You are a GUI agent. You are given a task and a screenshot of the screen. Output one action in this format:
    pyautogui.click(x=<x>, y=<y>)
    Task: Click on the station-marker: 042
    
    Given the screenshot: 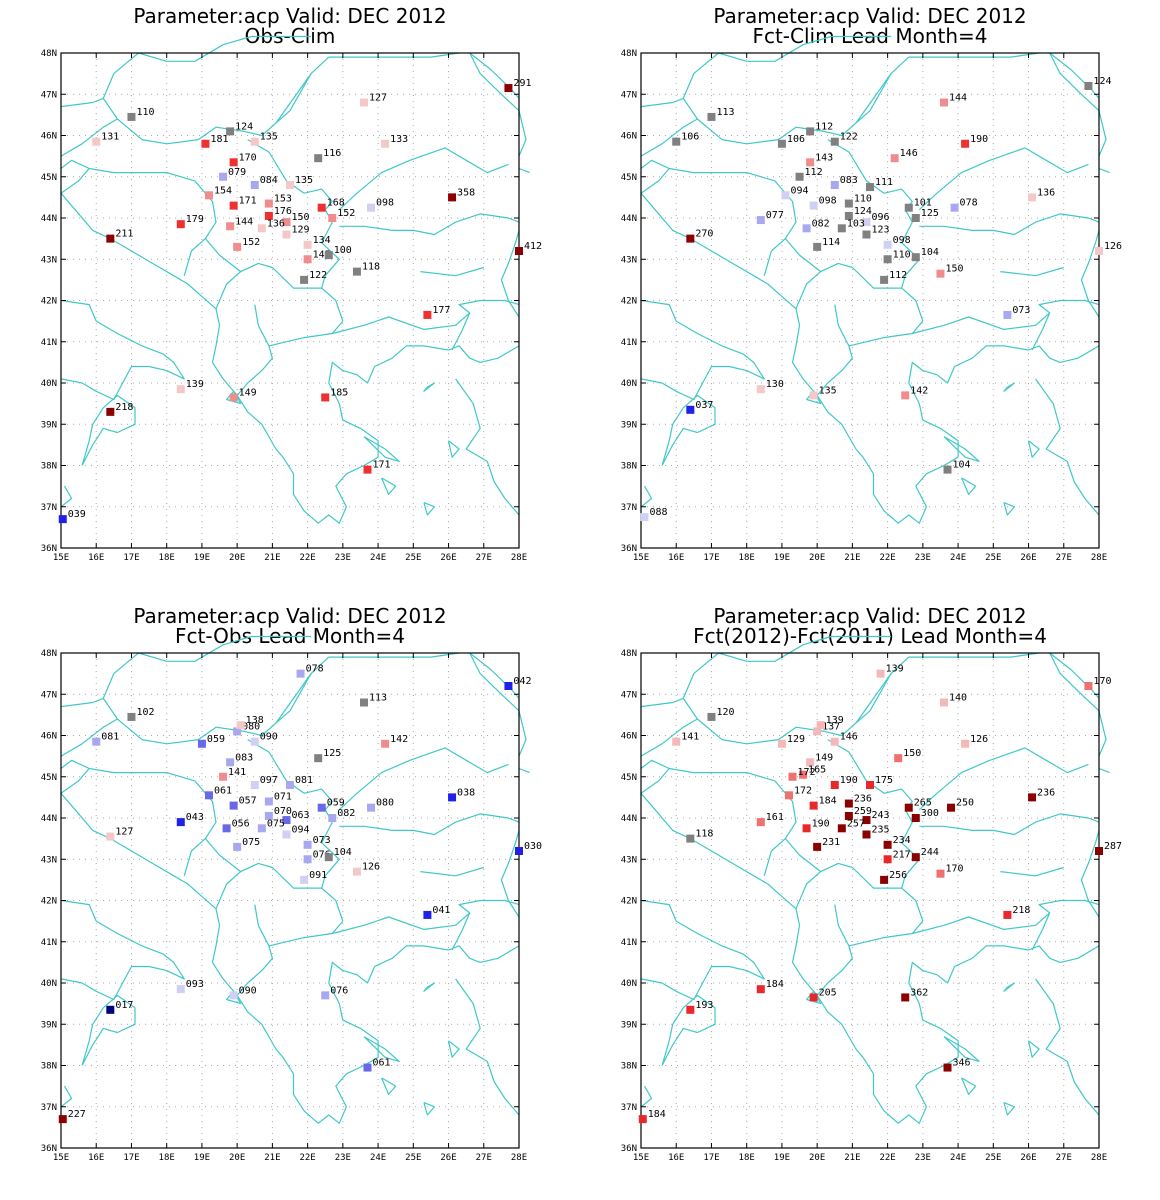 What is the action you would take?
    pyautogui.click(x=517, y=683)
    